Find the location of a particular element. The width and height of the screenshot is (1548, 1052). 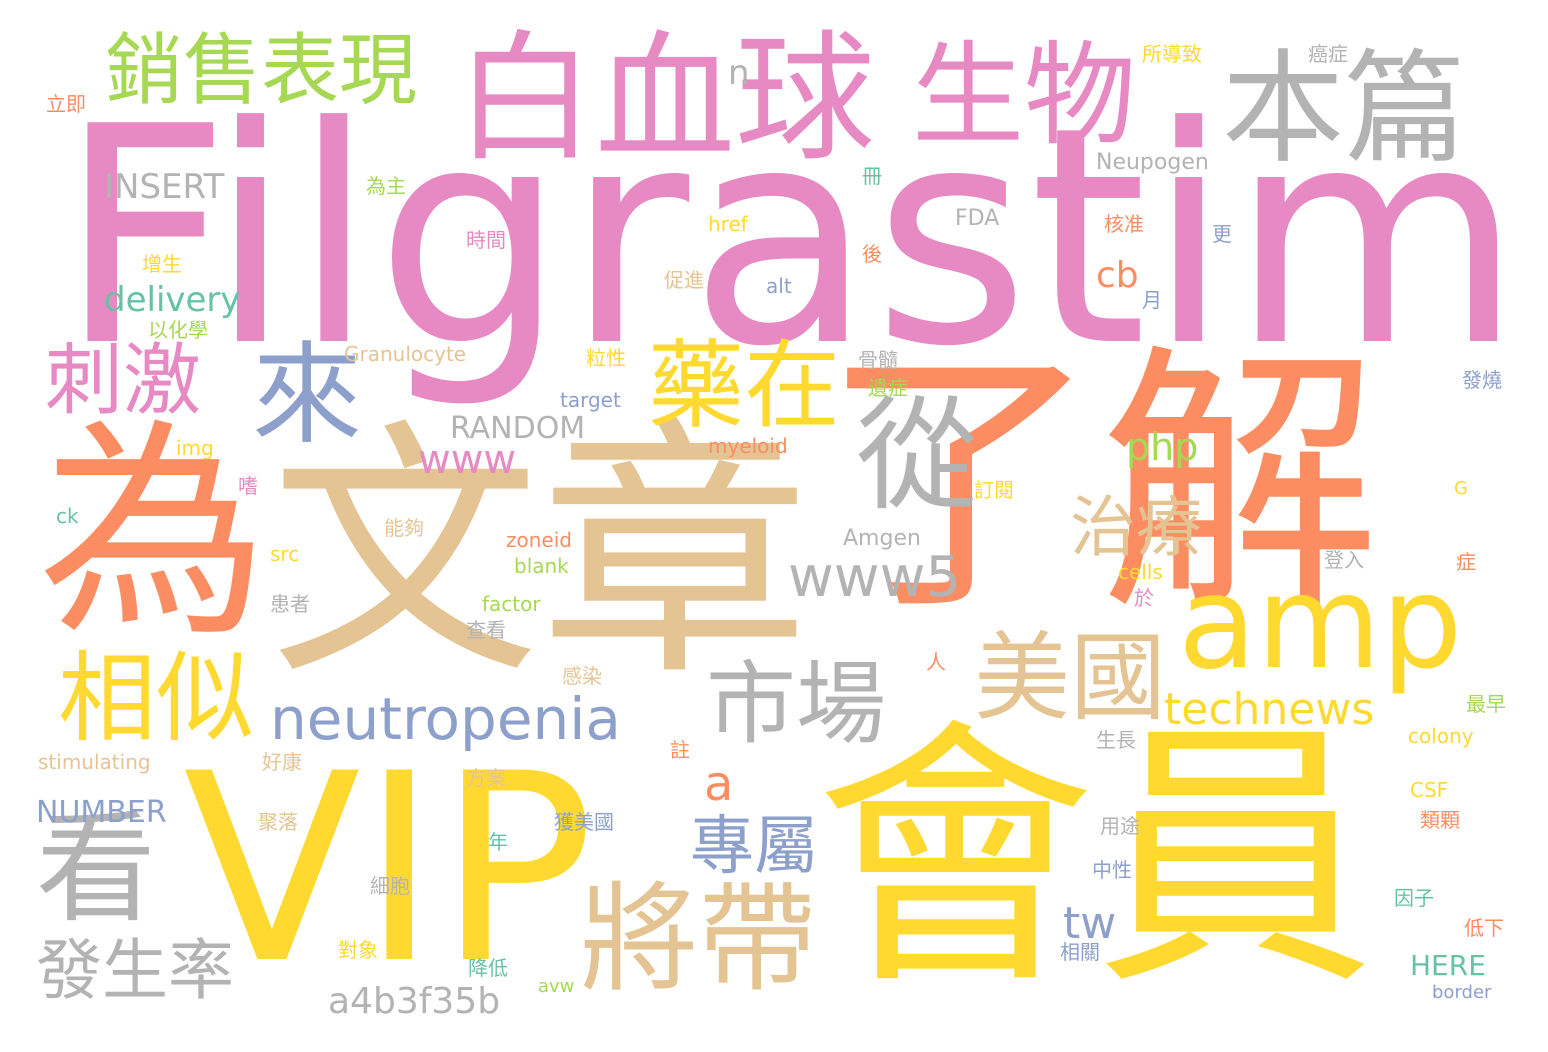

word-factor: factor is located at coordinates (511, 604).